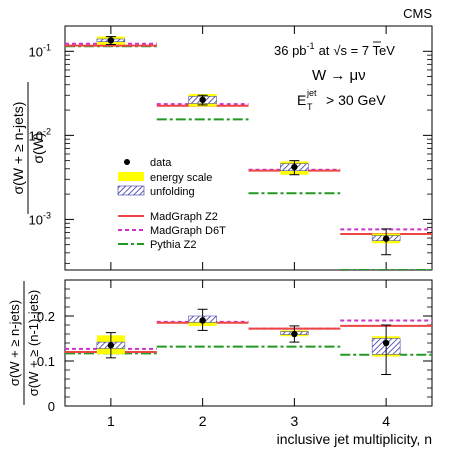 This screenshot has width=457, height=459. Describe the element at coordinates (181, 178) in the screenshot. I see `legend-energy-scale-label: energy scale` at that location.